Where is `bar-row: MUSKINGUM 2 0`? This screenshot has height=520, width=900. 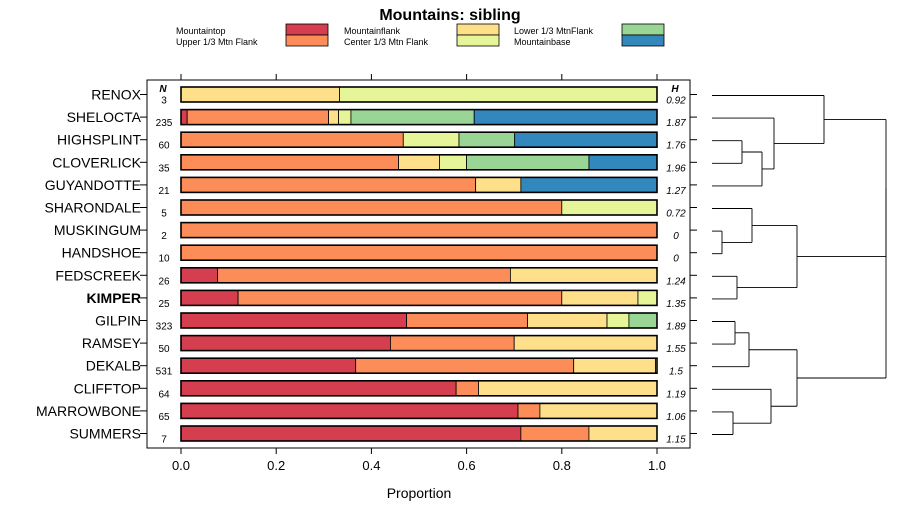 bar-row: MUSKINGUM 2 0 is located at coordinates (375, 231).